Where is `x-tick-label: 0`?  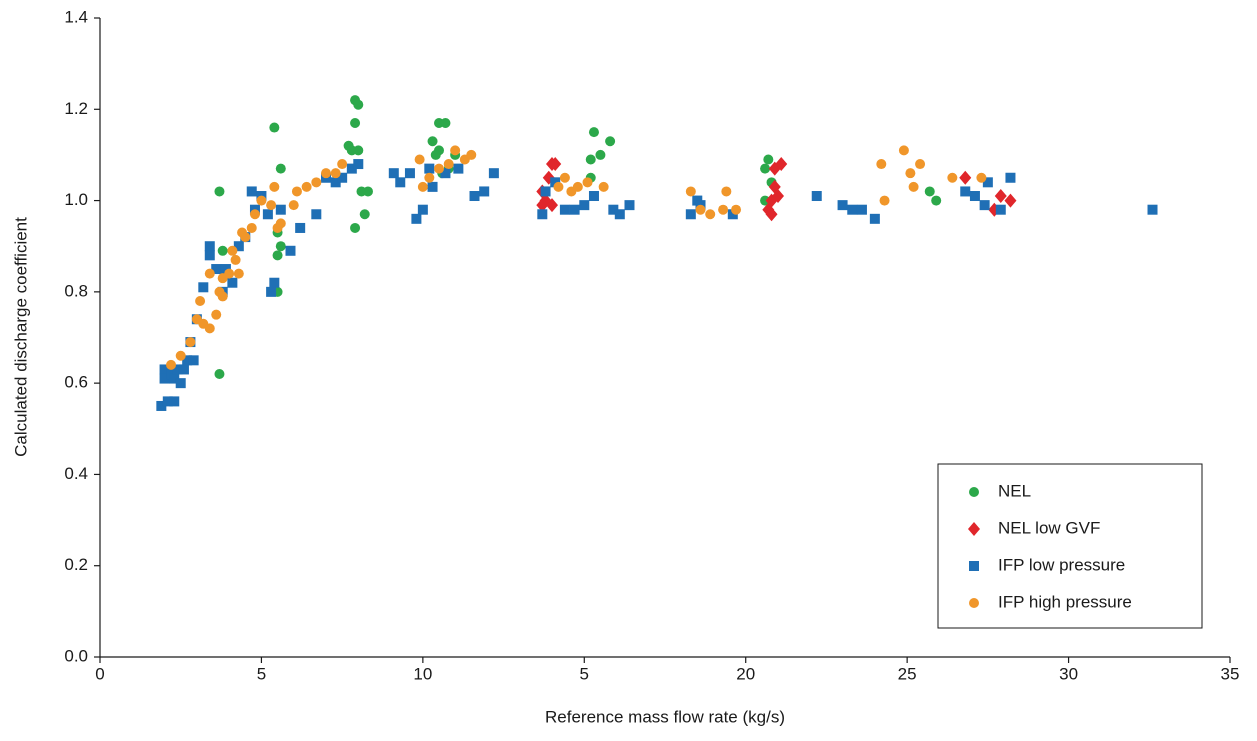
x-tick-label: 0 is located at coordinates (99, 673).